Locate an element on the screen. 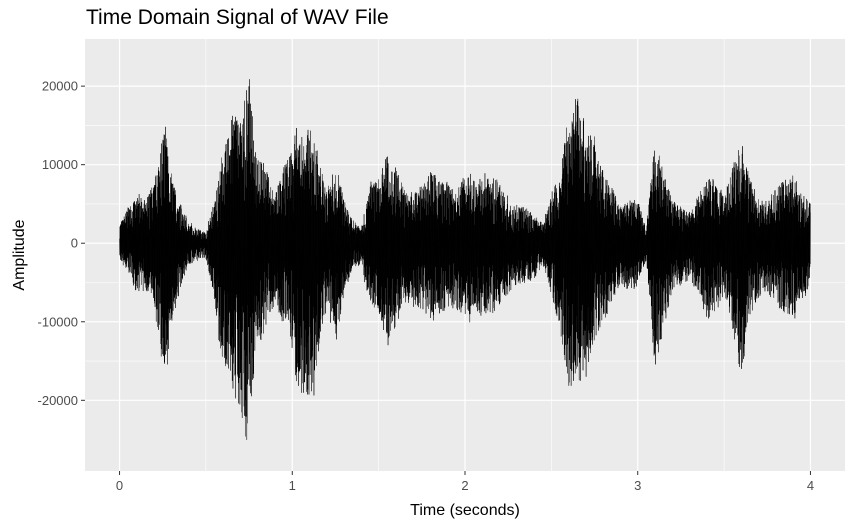  x-tick-label: 0 is located at coordinates (119, 485).